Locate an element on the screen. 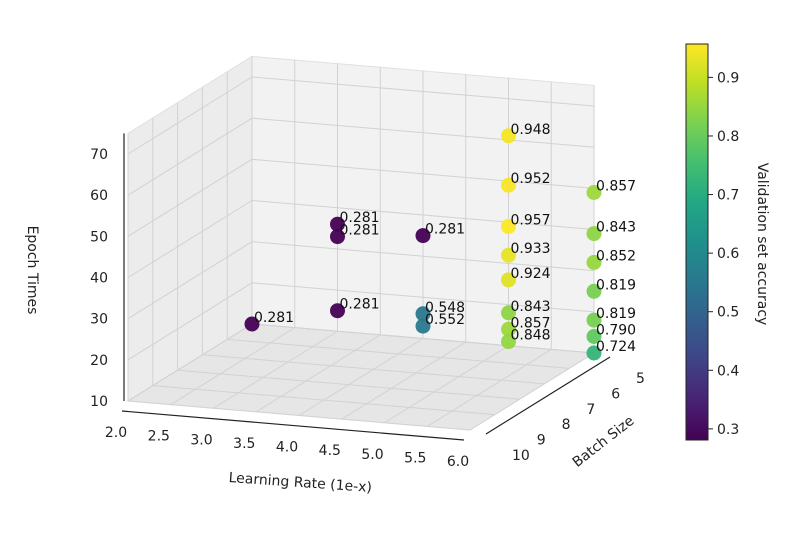  y-axis-line is located at coordinates (548, 395).